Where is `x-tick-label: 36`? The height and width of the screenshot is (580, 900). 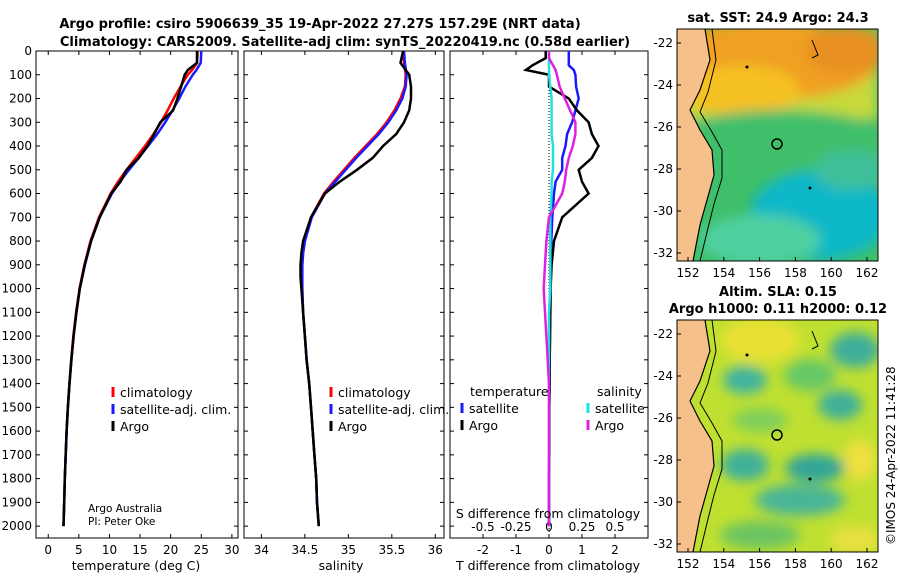
x-tick-label: 36 is located at coordinates (435, 550).